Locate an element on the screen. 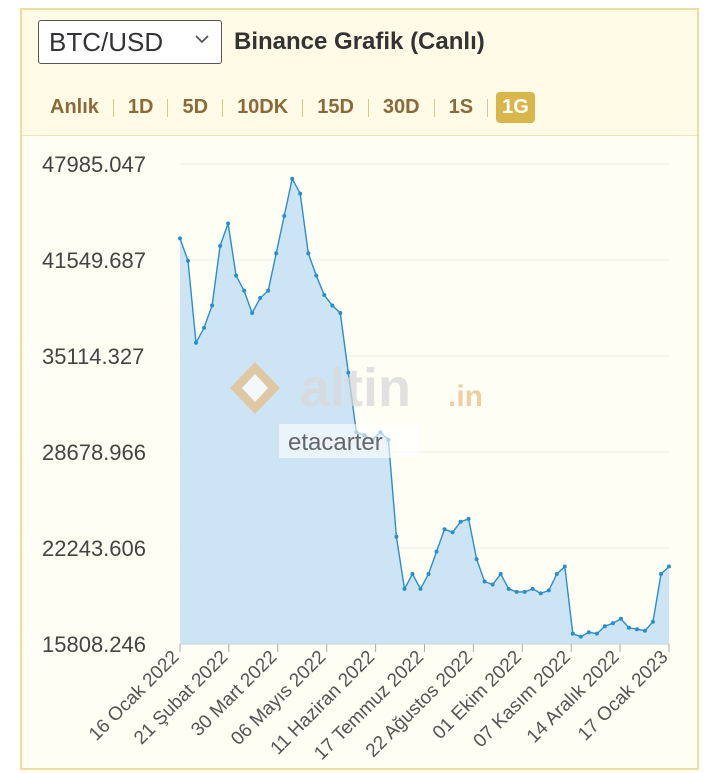 This screenshot has height=773, width=720. tab-10dk: 10DK is located at coordinates (263, 107).